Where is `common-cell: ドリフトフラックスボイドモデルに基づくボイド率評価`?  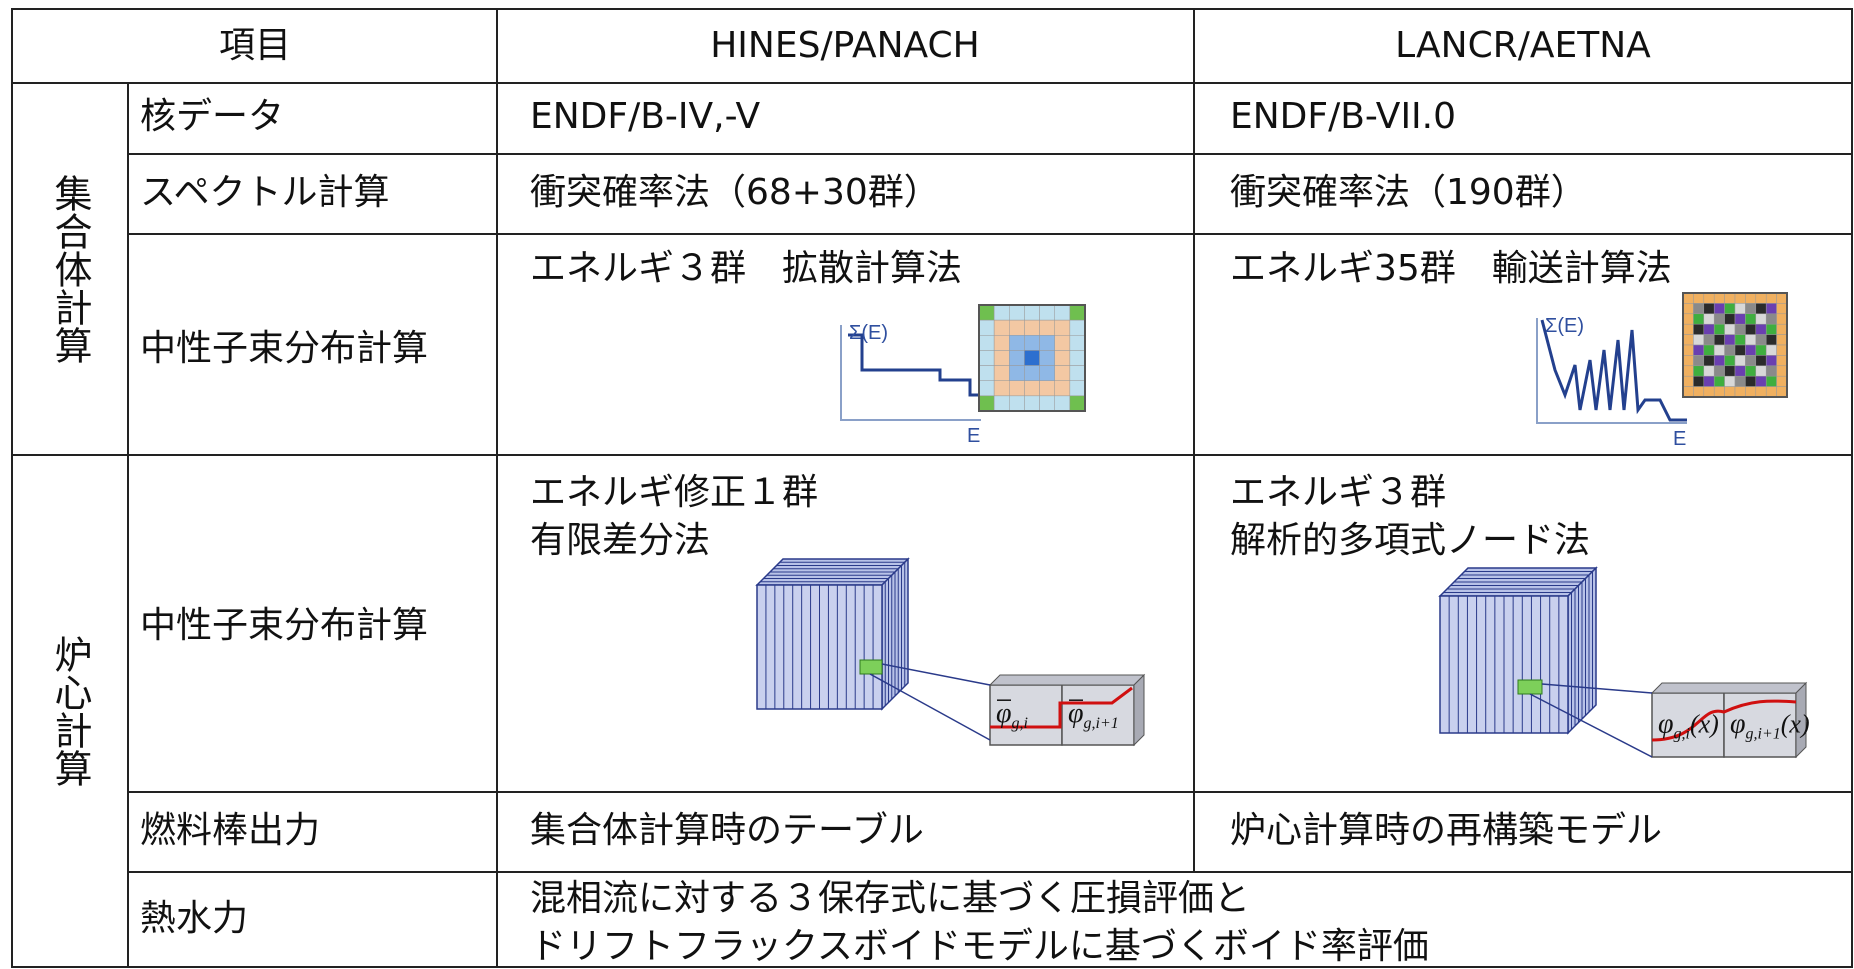
common-cell: ドリフトフラックスボイドモデルに基づくボイド率評価 is located at coordinates (979, 946).